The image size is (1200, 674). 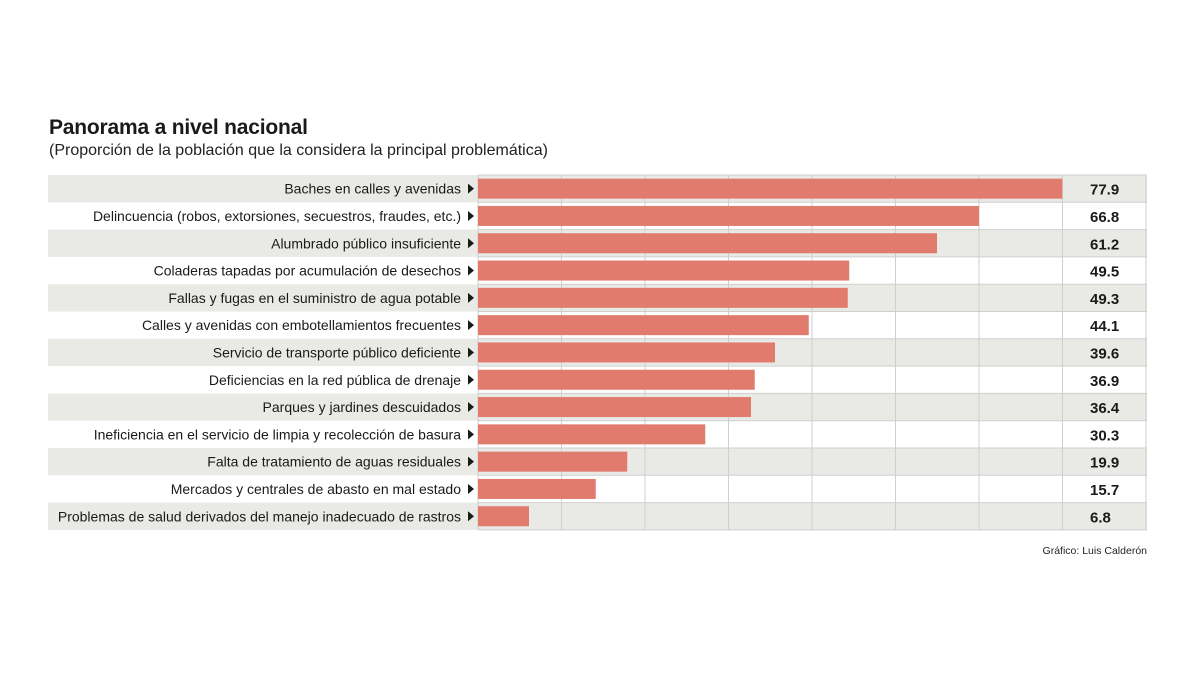 What do you see at coordinates (1104, 435) in the screenshot?
I see `value-label: 30.3` at bounding box center [1104, 435].